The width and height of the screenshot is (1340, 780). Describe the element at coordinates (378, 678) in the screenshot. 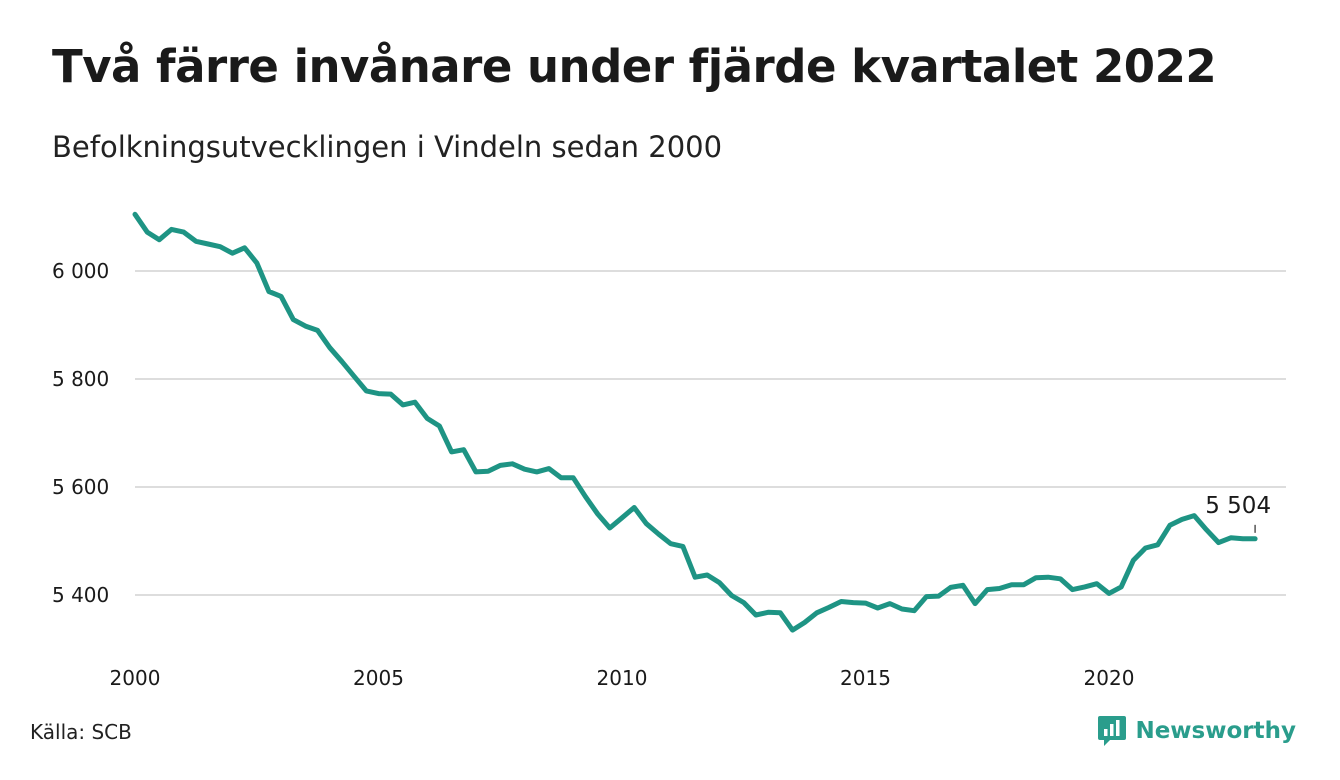

I see `x-tick-label: 2005` at that location.